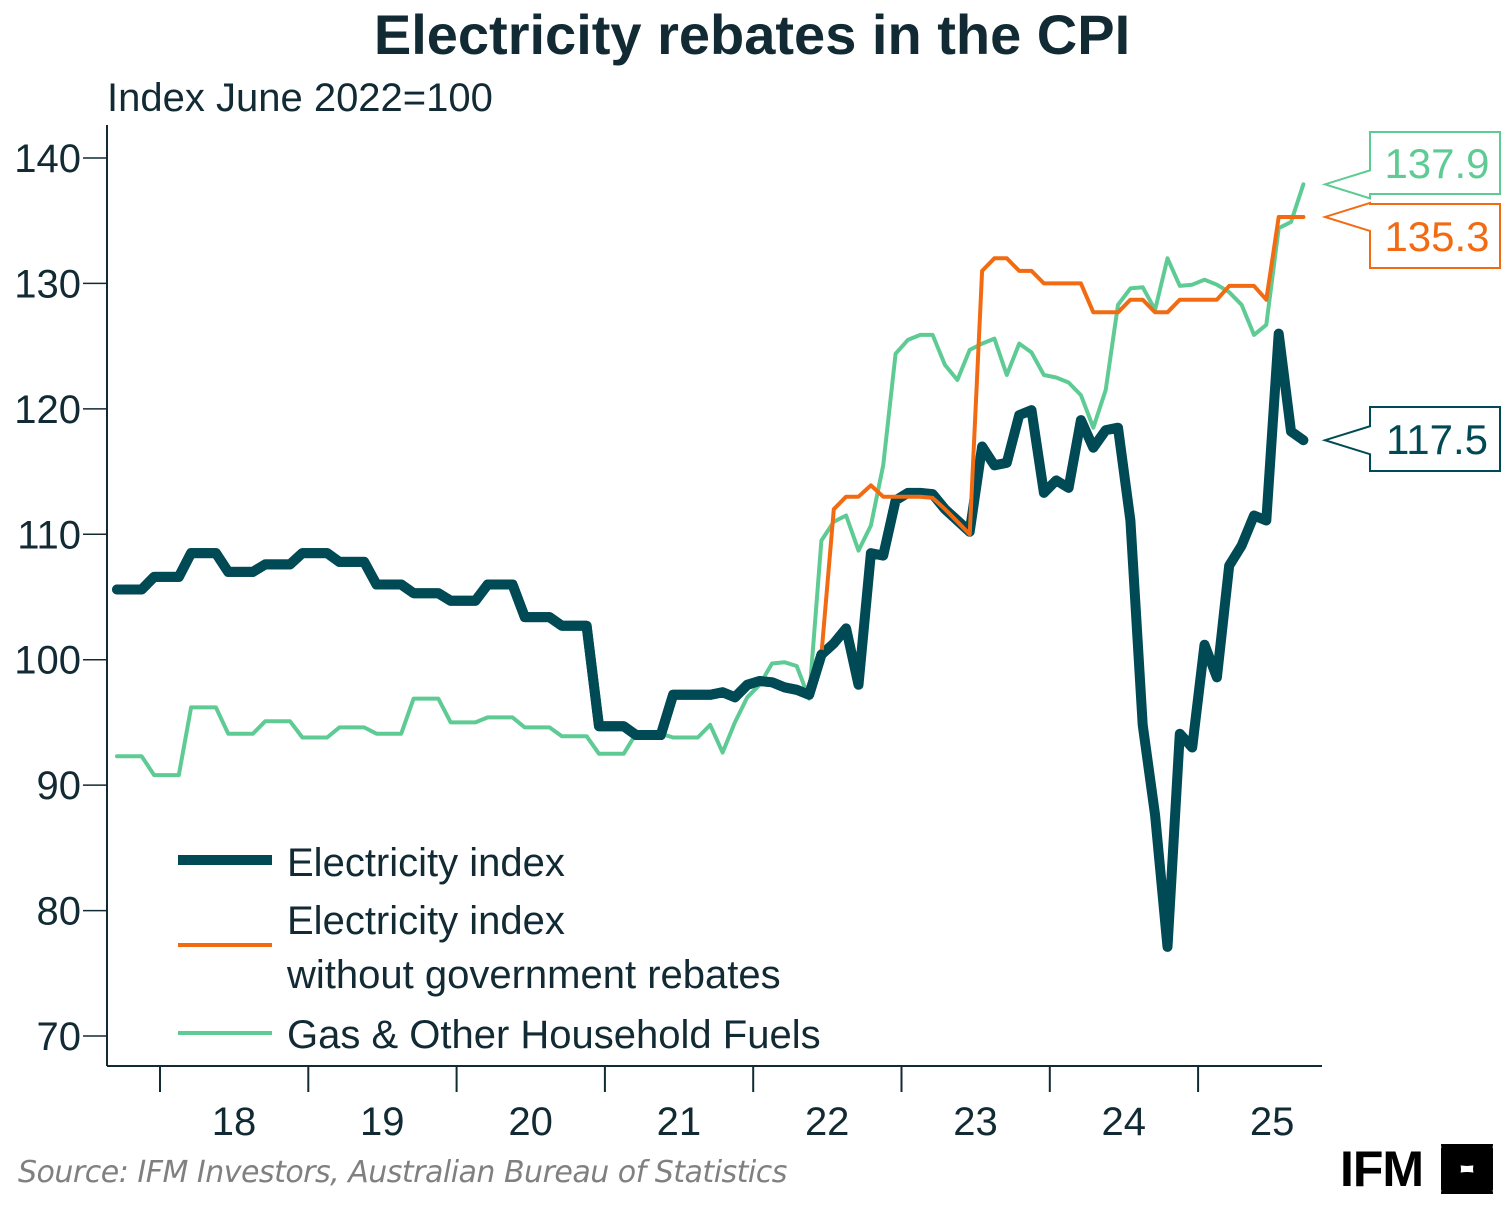  What do you see at coordinates (59, 912) in the screenshot?
I see `y-tick-label: 80` at bounding box center [59, 912].